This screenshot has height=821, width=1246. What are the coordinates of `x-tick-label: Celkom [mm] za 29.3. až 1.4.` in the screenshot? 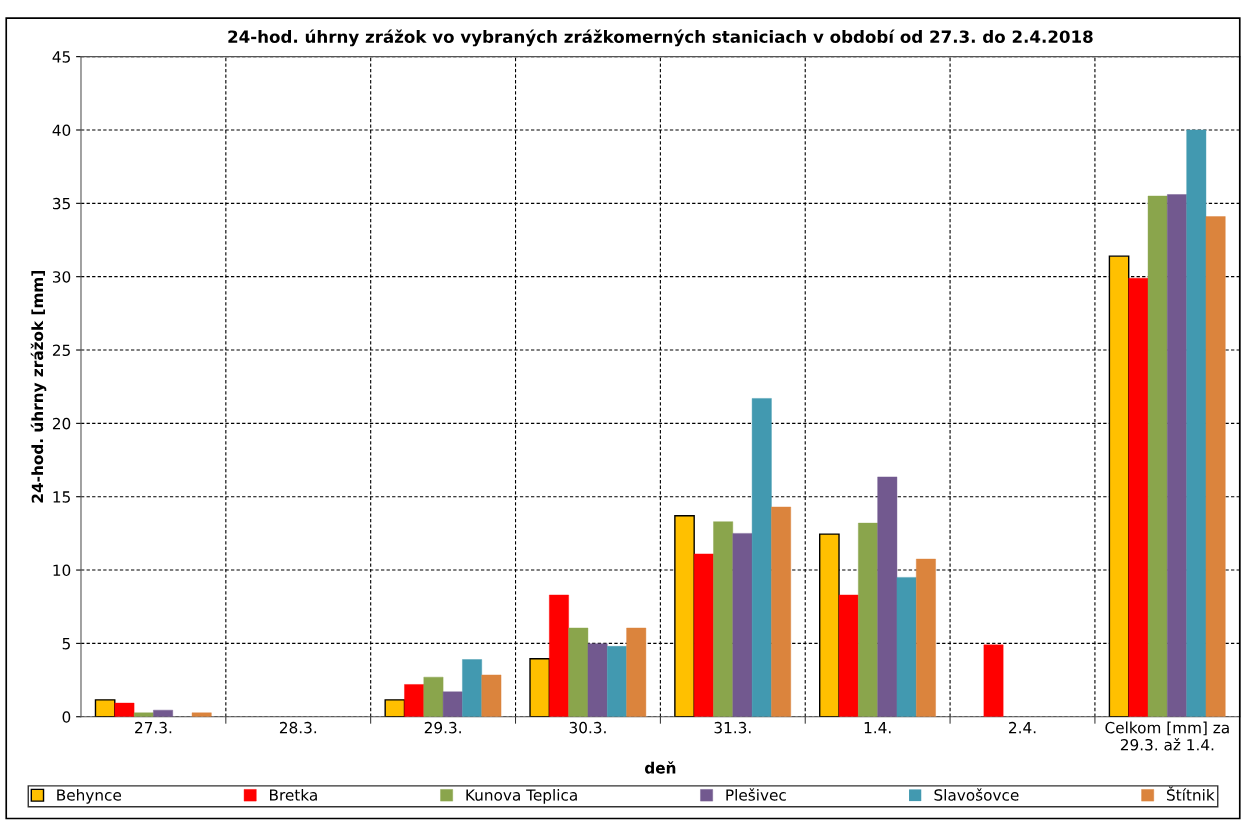 It's located at (1167, 736).